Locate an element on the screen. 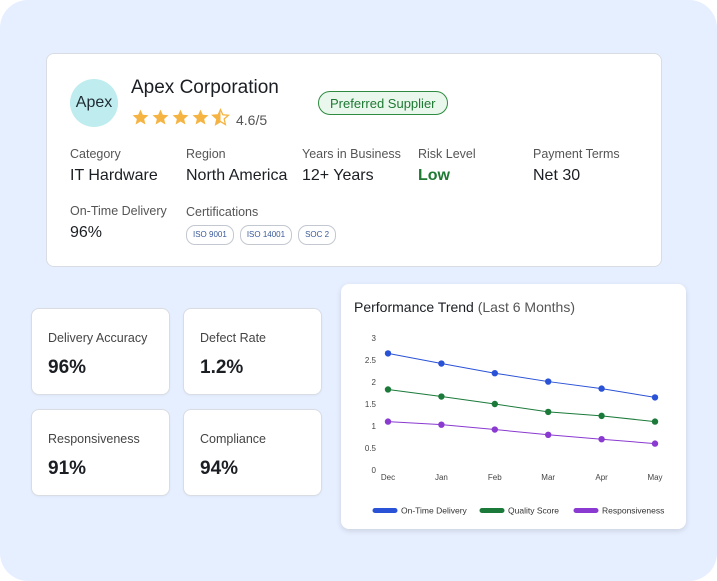 This screenshot has height=581, width=717. x-tick-label: Dec is located at coordinates (388, 477).